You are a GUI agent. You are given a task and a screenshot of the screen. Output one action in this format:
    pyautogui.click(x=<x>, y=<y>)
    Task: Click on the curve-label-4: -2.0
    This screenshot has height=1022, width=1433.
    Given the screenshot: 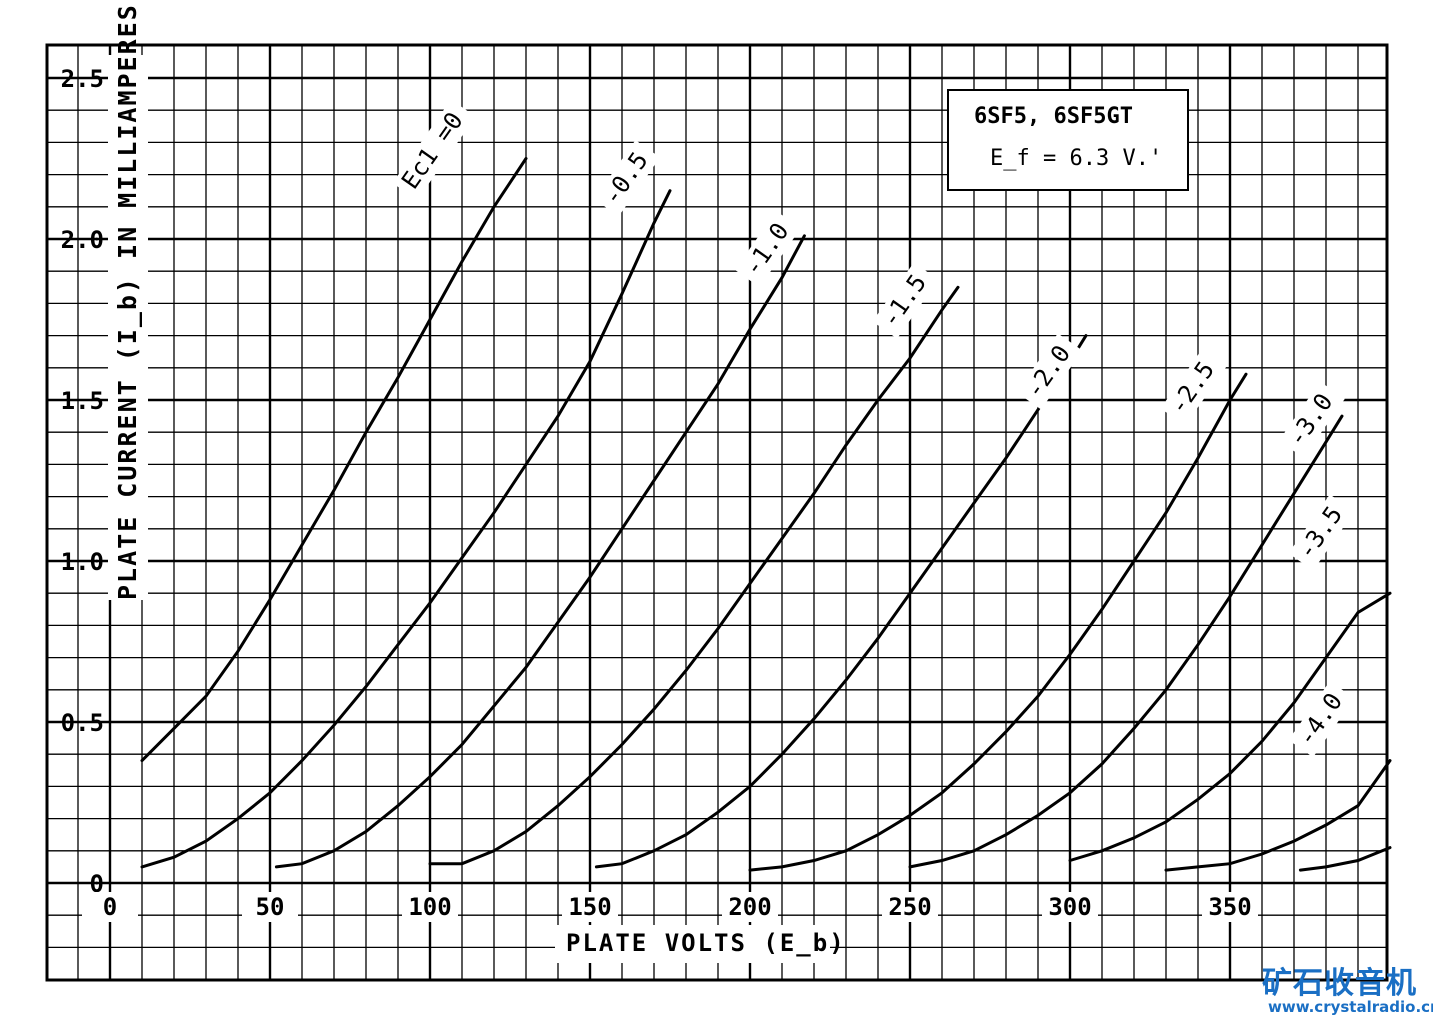 What is the action you would take?
    pyautogui.click(x=1049, y=371)
    